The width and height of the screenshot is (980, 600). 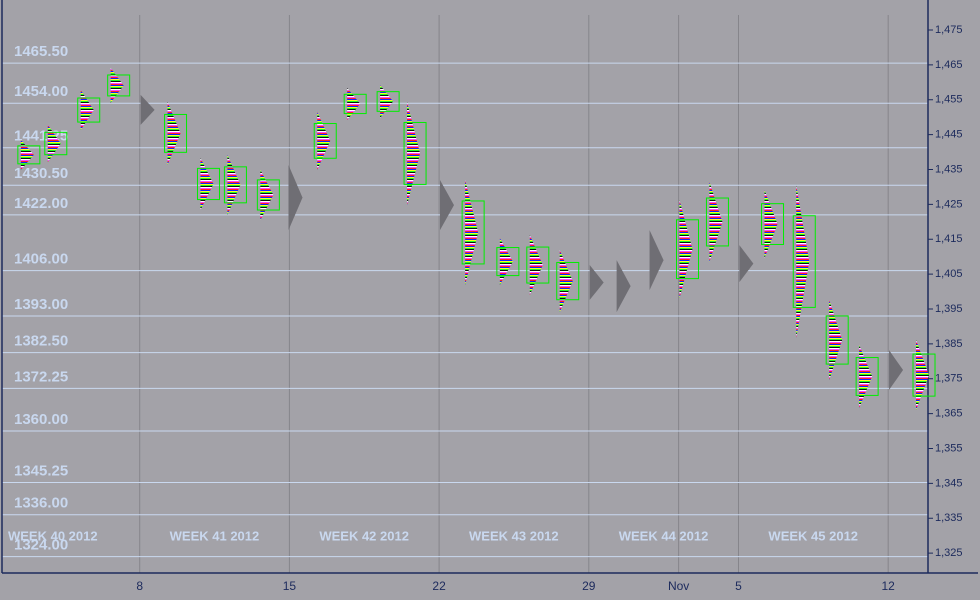 What do you see at coordinates (949, 135) in the screenshot?
I see `y-tick-label: 1,445` at bounding box center [949, 135].